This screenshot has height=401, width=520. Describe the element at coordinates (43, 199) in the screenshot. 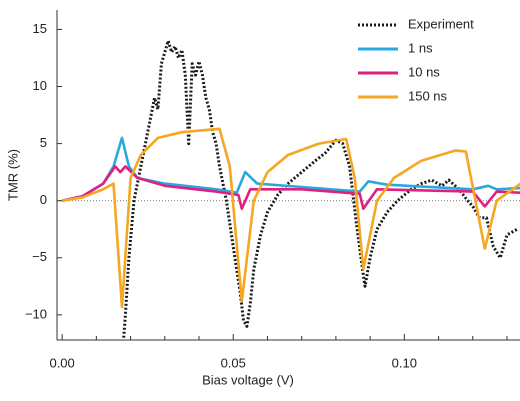

I see `y-tick-label: 0` at that location.